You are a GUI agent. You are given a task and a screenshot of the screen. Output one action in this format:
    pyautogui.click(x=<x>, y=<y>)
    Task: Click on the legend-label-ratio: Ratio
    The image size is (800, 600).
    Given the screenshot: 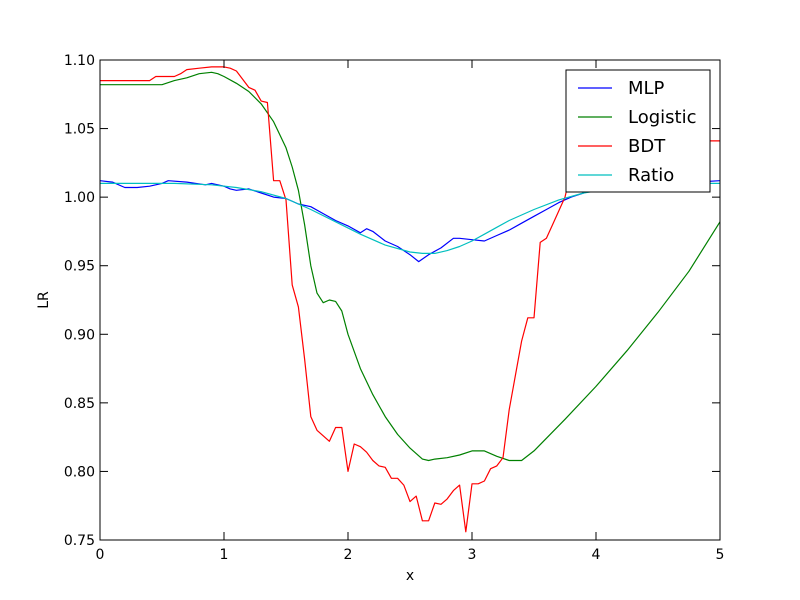 What is the action you would take?
    pyautogui.click(x=651, y=175)
    